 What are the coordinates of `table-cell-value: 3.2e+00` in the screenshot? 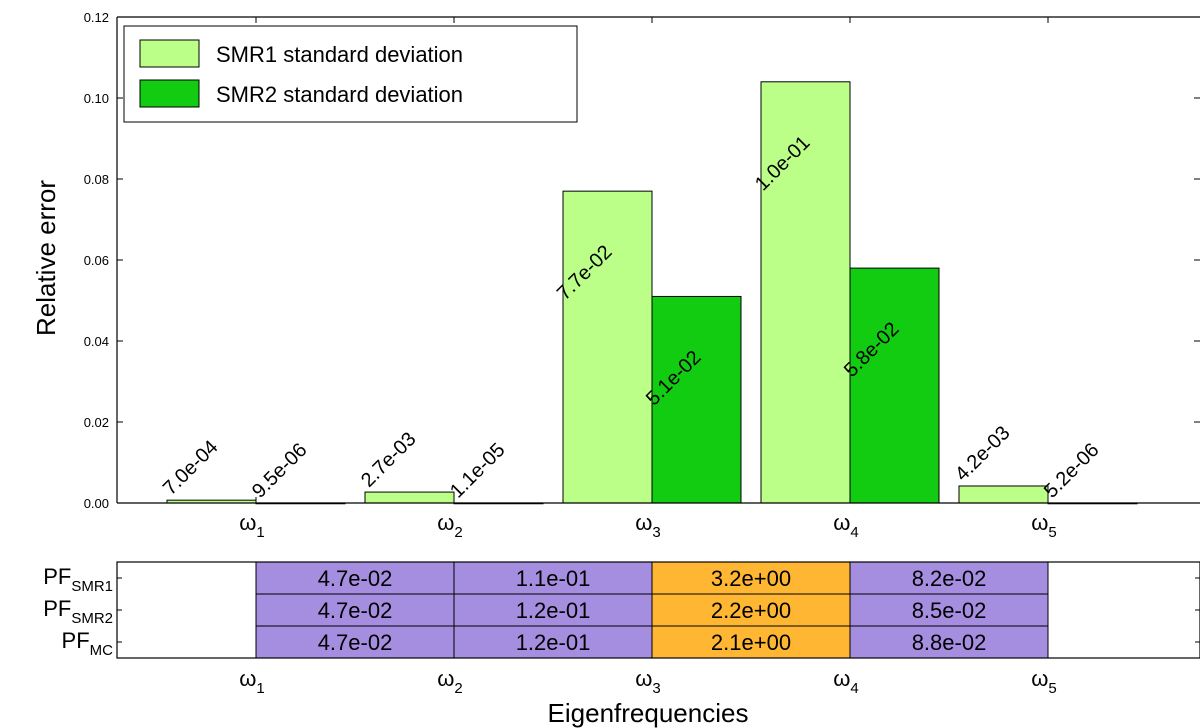 It's located at (751, 578).